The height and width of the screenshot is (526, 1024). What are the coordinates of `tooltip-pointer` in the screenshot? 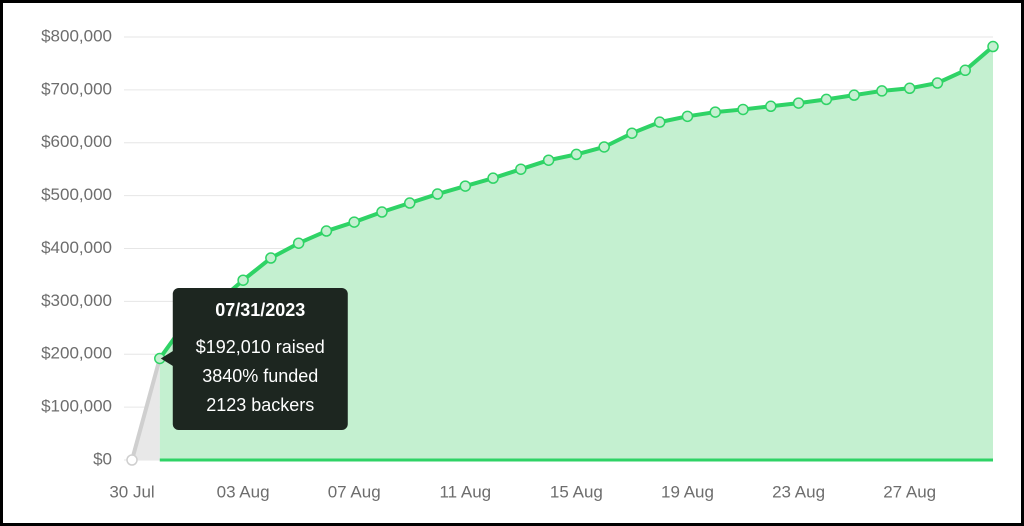 It's located at (167, 358).